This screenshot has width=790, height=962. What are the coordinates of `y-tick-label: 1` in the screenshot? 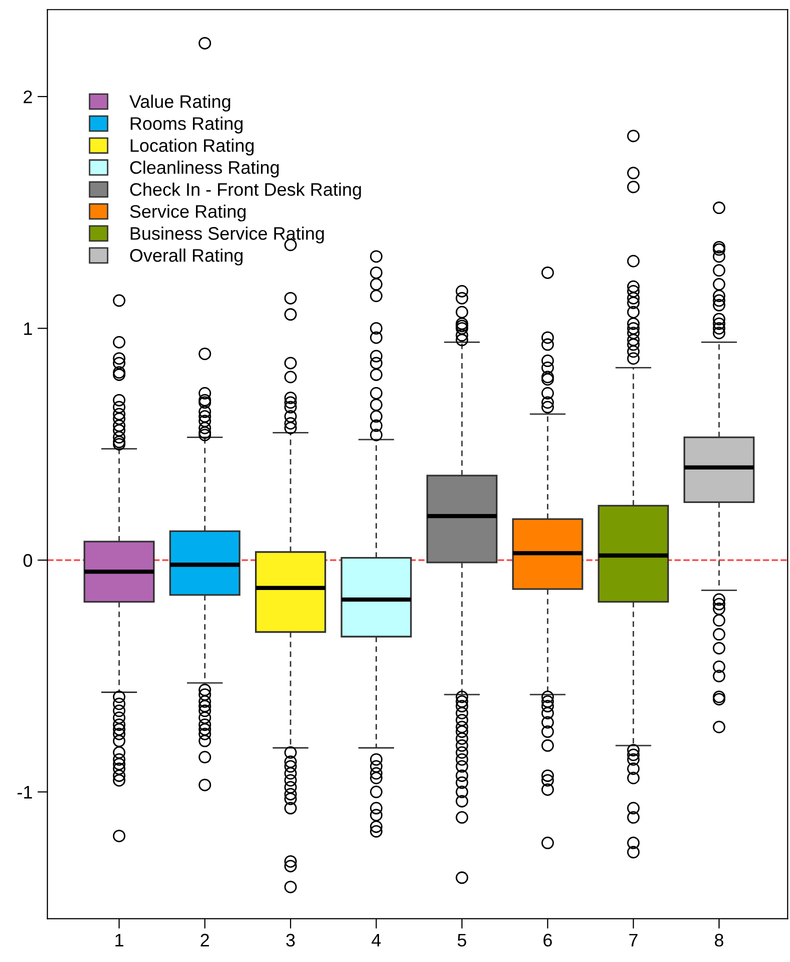 It's located at (28, 328).